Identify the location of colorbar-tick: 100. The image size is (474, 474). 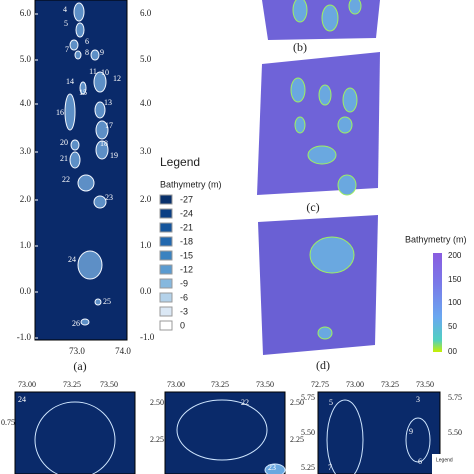
(455, 302).